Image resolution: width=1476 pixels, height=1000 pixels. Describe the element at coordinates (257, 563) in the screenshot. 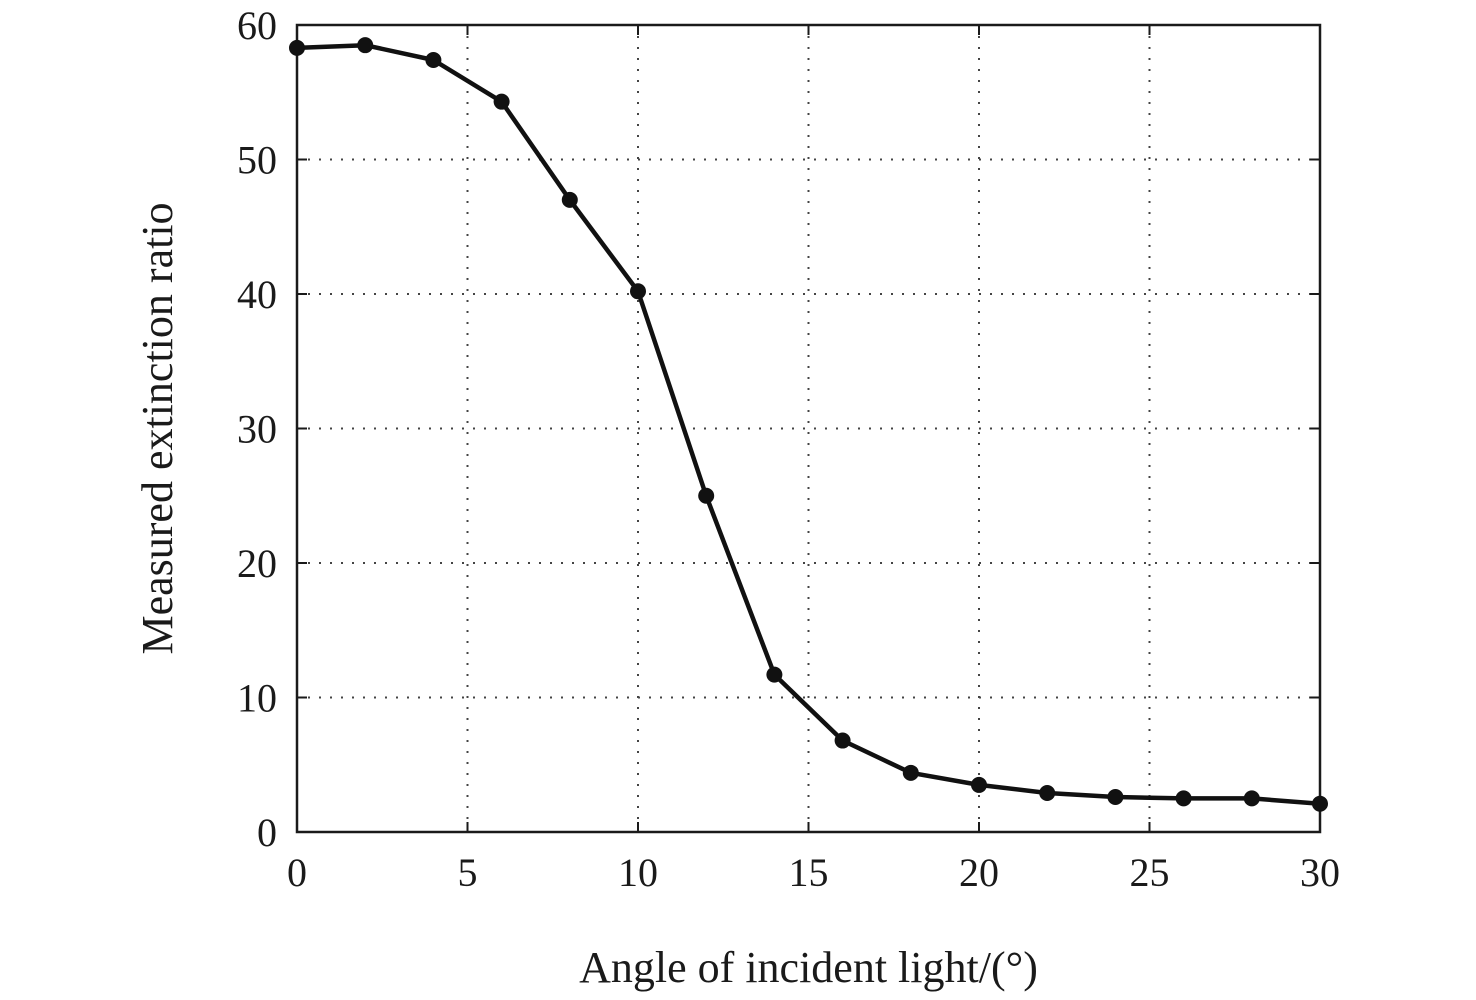

I see `y-tick-label: 20` at that location.